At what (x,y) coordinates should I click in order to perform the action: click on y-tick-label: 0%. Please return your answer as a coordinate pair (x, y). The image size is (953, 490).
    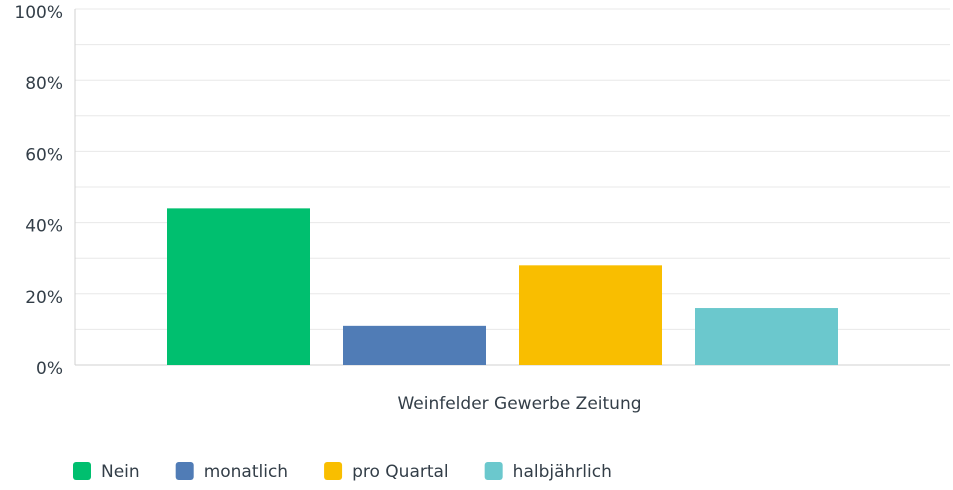
    Looking at the image, I should click on (49, 369).